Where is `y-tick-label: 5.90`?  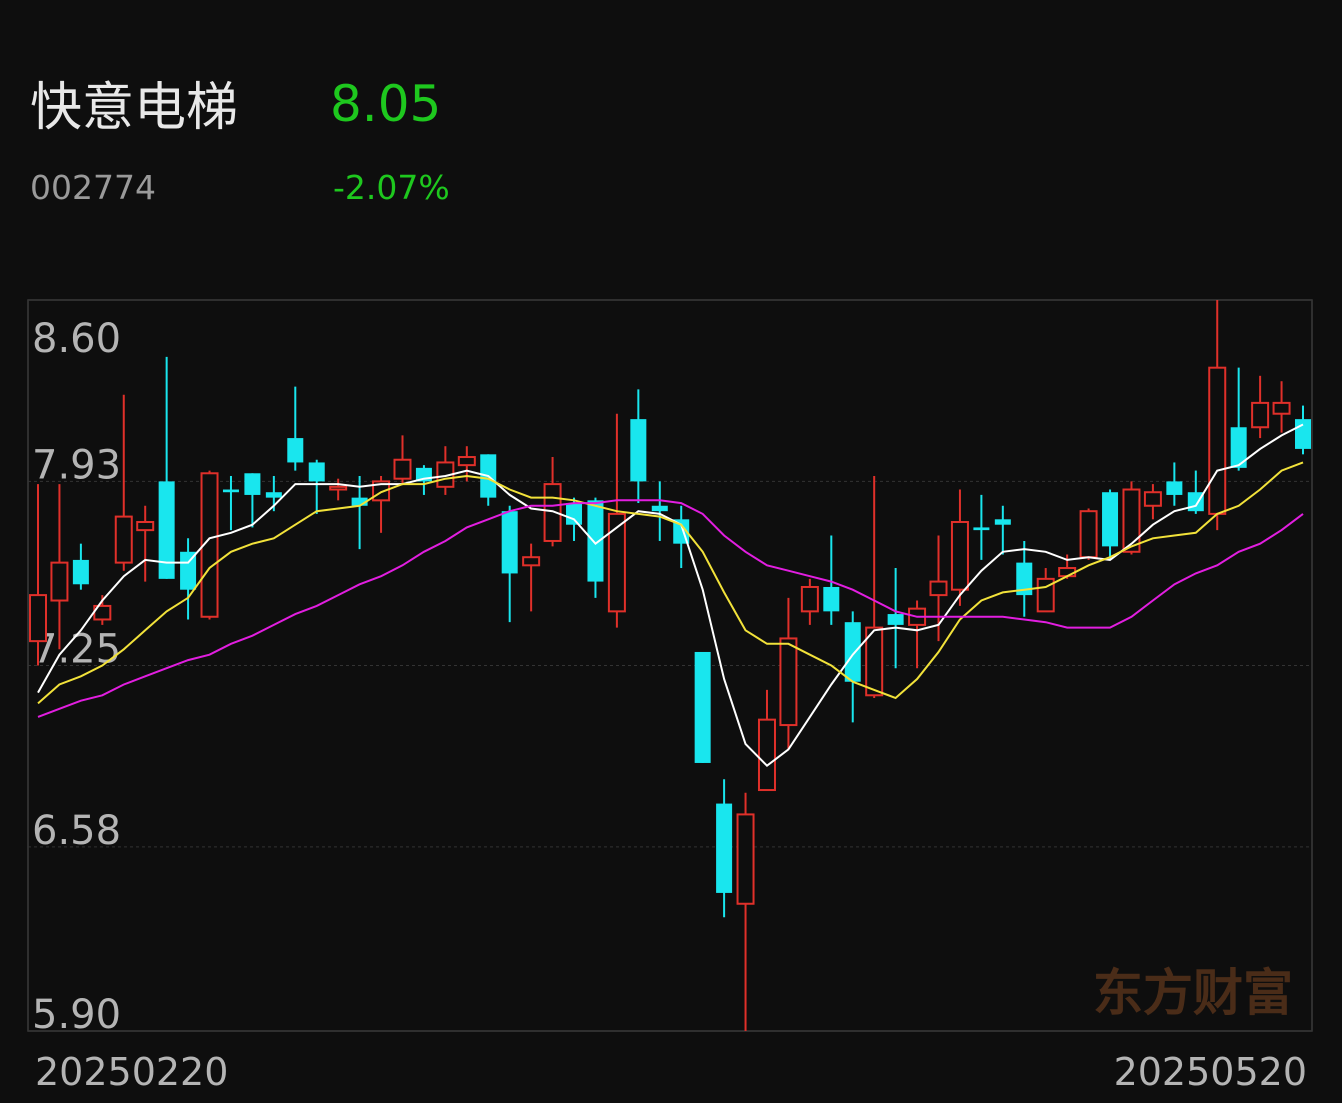
y-tick-label: 5.90 is located at coordinates (76, 1015).